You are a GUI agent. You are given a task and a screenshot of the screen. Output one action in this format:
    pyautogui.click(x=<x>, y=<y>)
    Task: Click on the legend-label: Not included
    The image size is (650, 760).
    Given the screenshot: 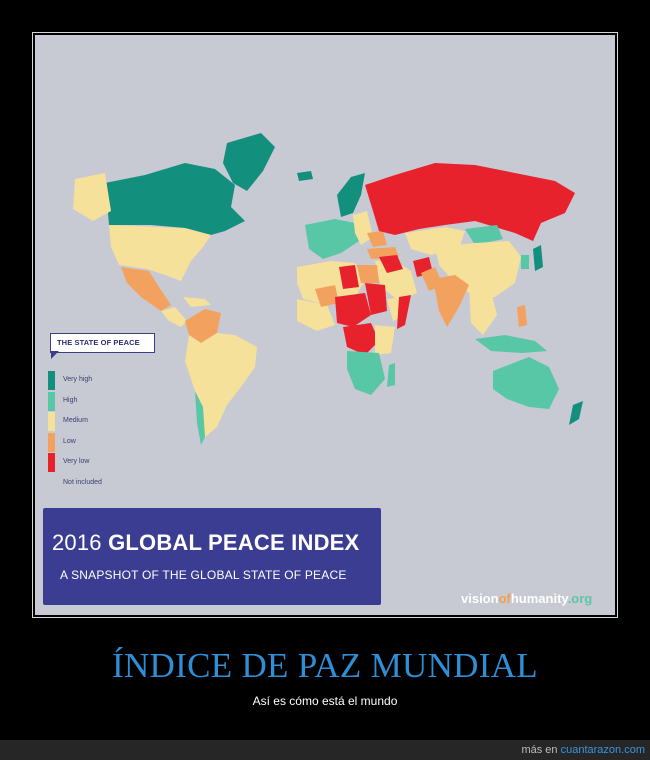 What is the action you would take?
    pyautogui.click(x=82, y=482)
    